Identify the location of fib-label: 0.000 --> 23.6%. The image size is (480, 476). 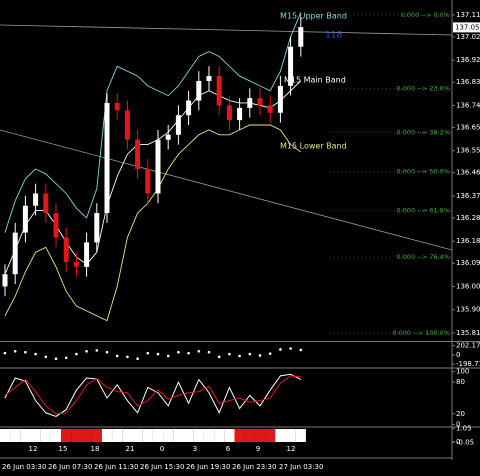
(423, 88).